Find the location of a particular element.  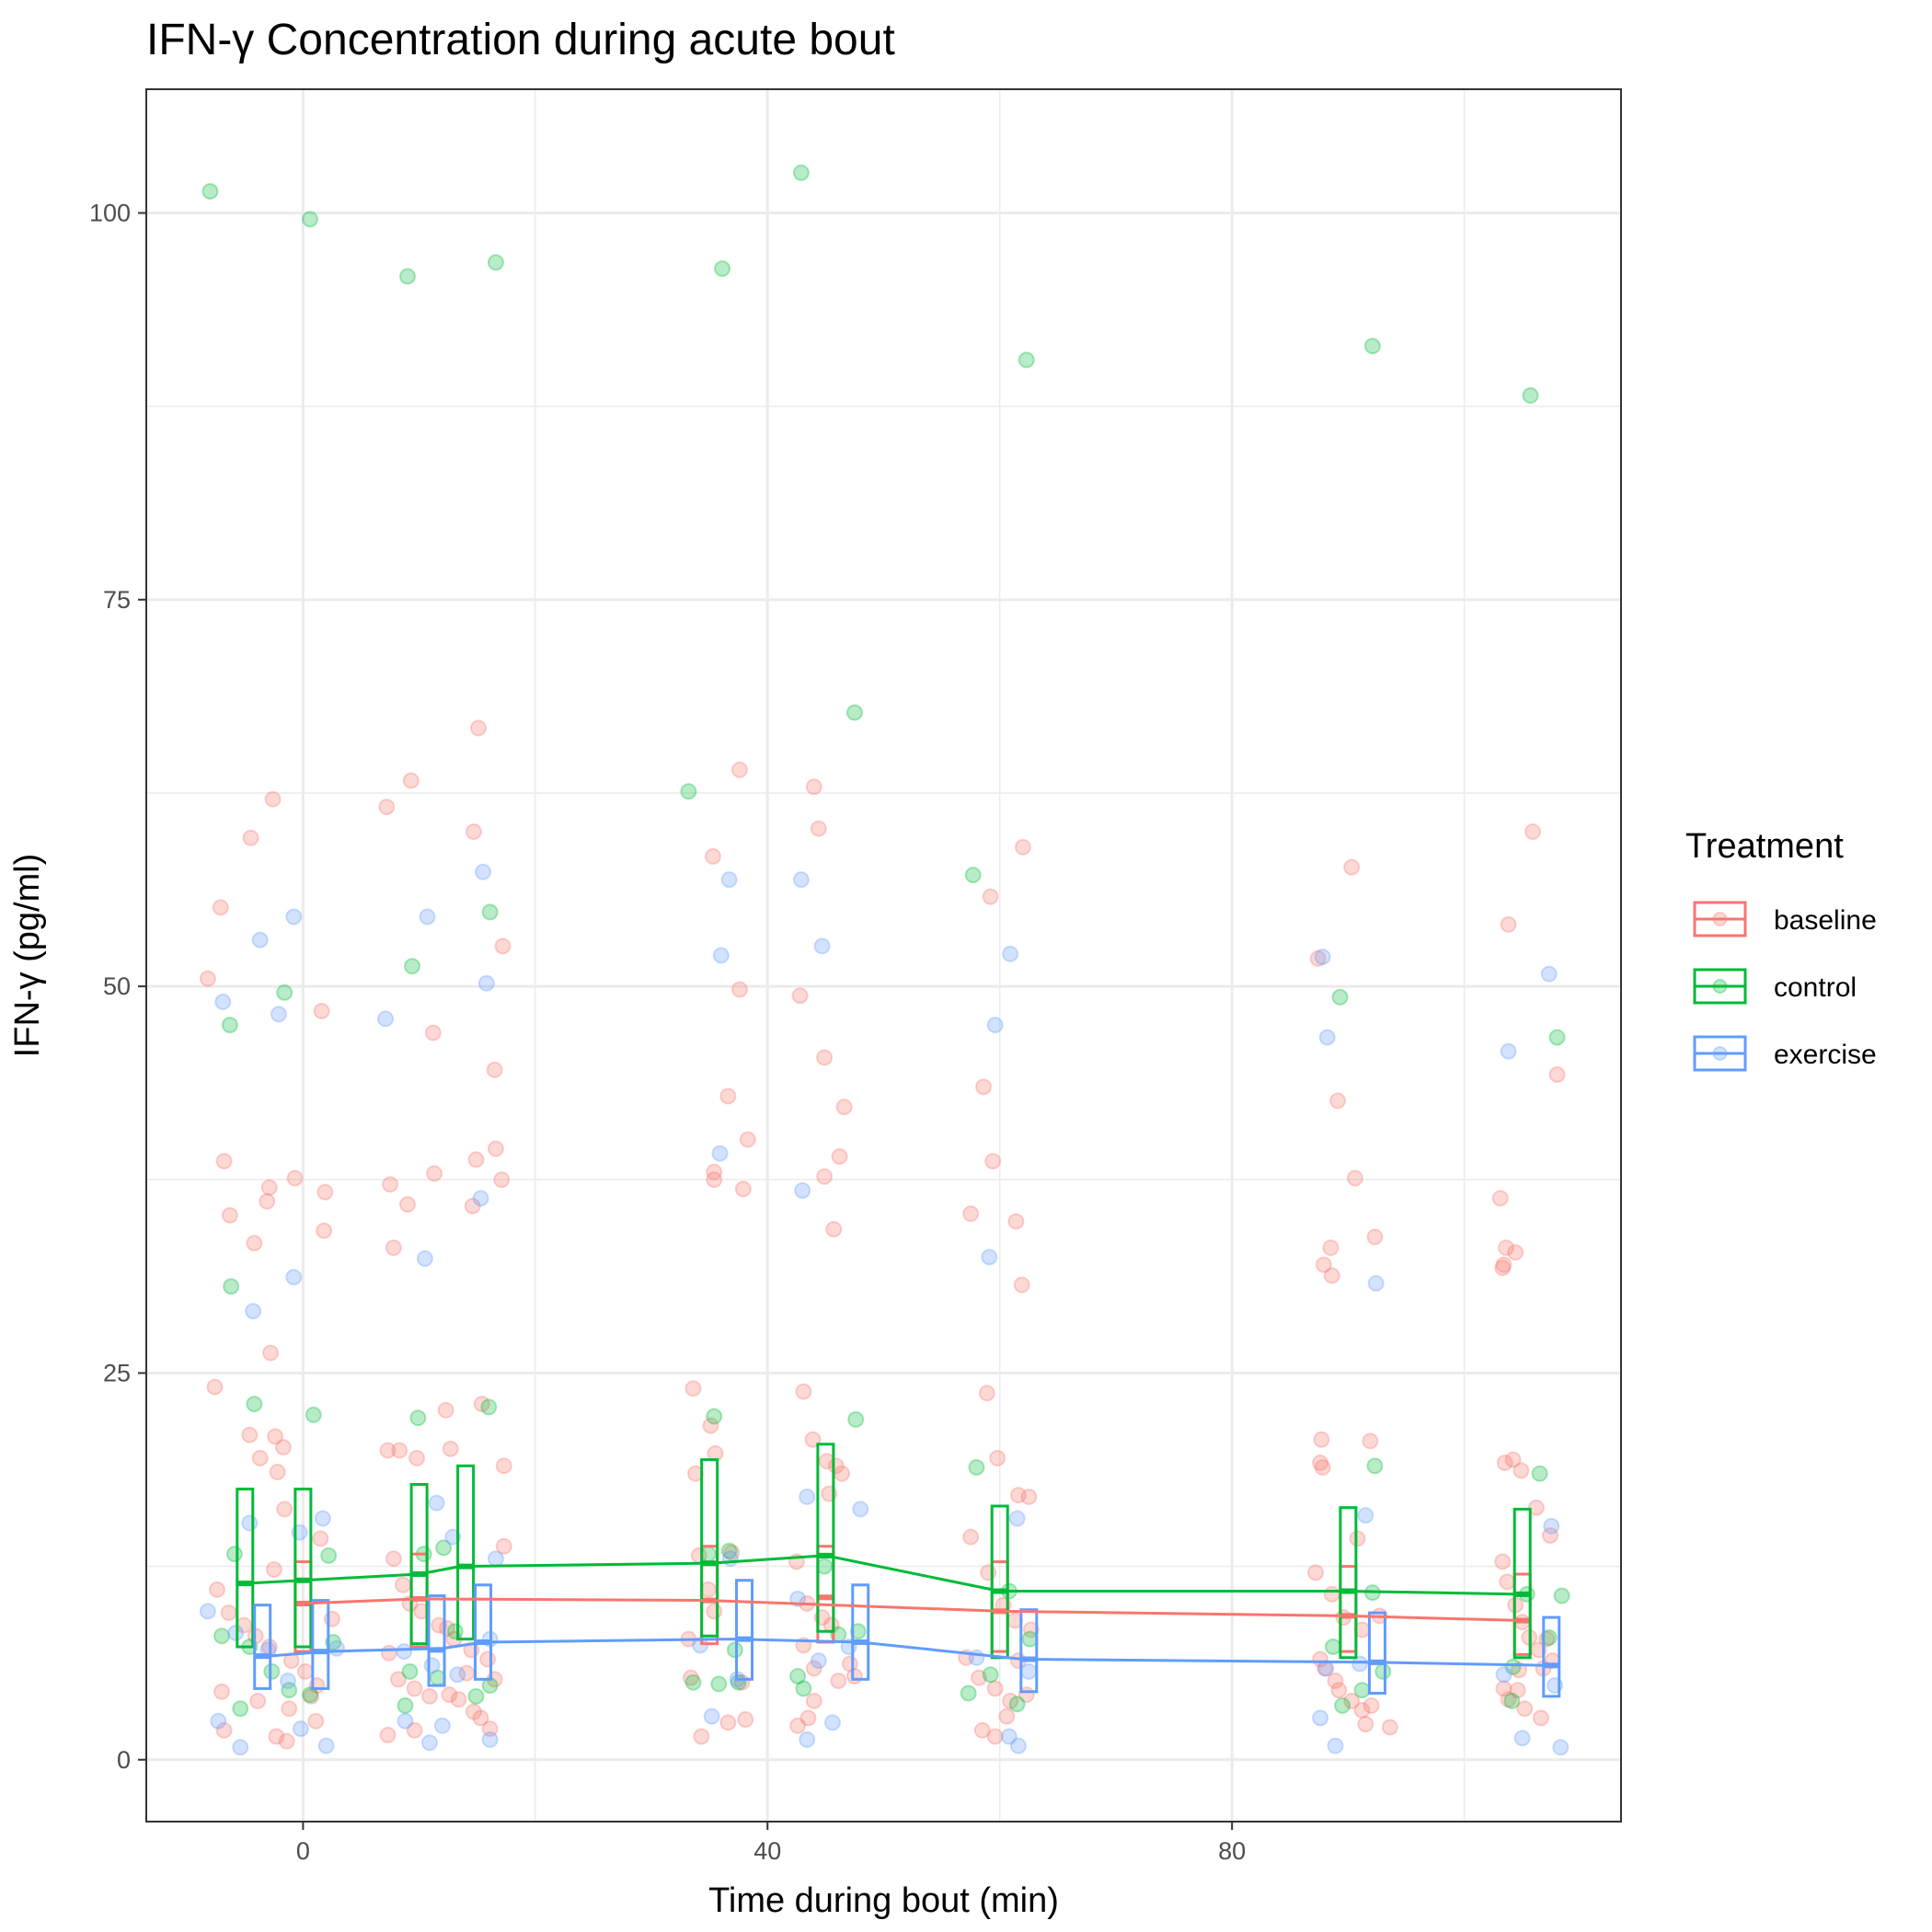

x-tick-label: 80 is located at coordinates (1232, 1851).